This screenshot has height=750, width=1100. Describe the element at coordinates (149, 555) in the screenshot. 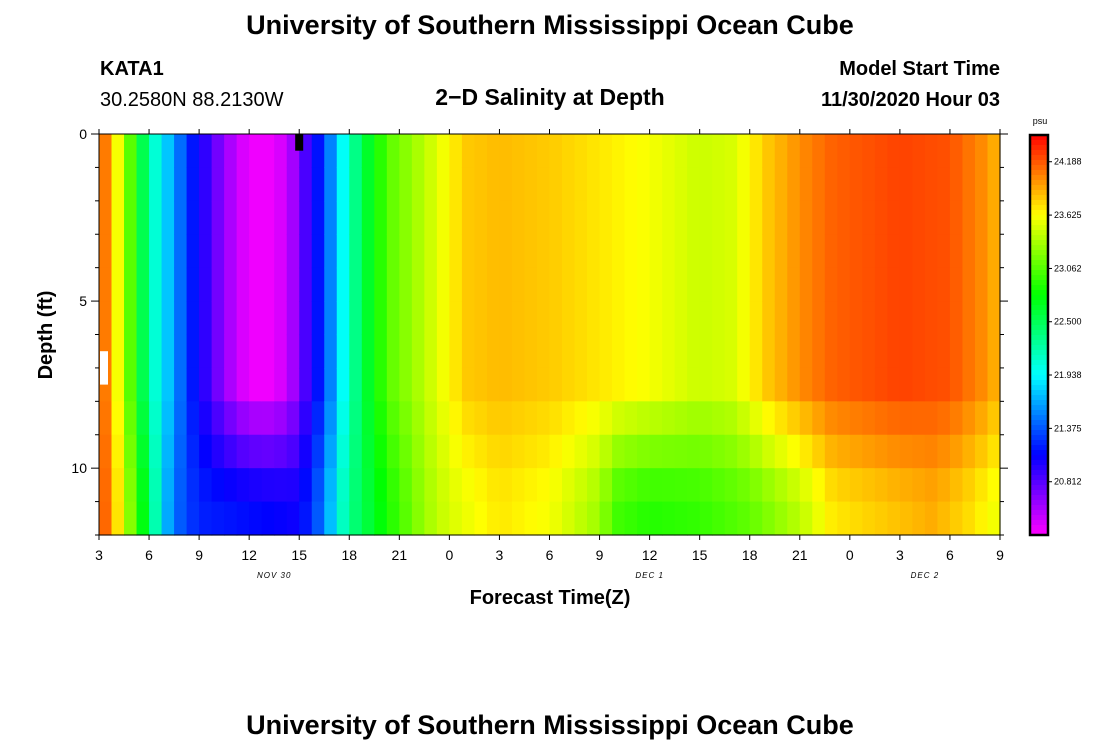

I see `x-tick-label: 6` at that location.